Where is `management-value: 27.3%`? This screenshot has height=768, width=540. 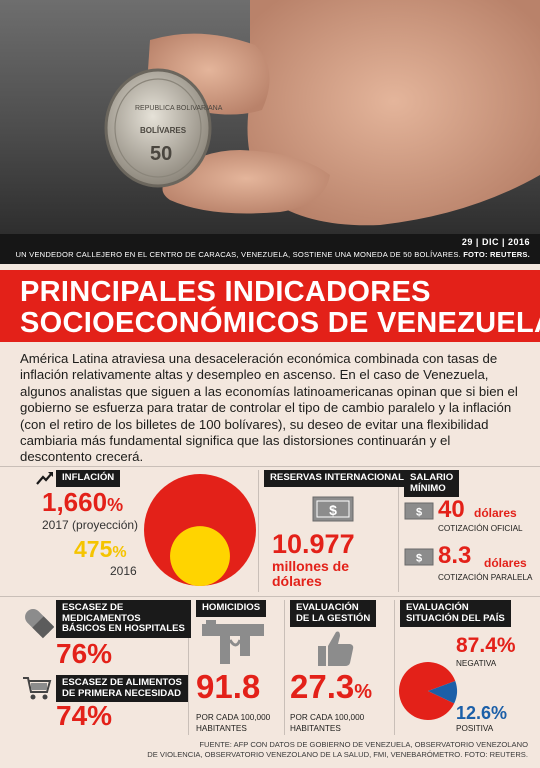 management-value: 27.3% is located at coordinates (331, 687).